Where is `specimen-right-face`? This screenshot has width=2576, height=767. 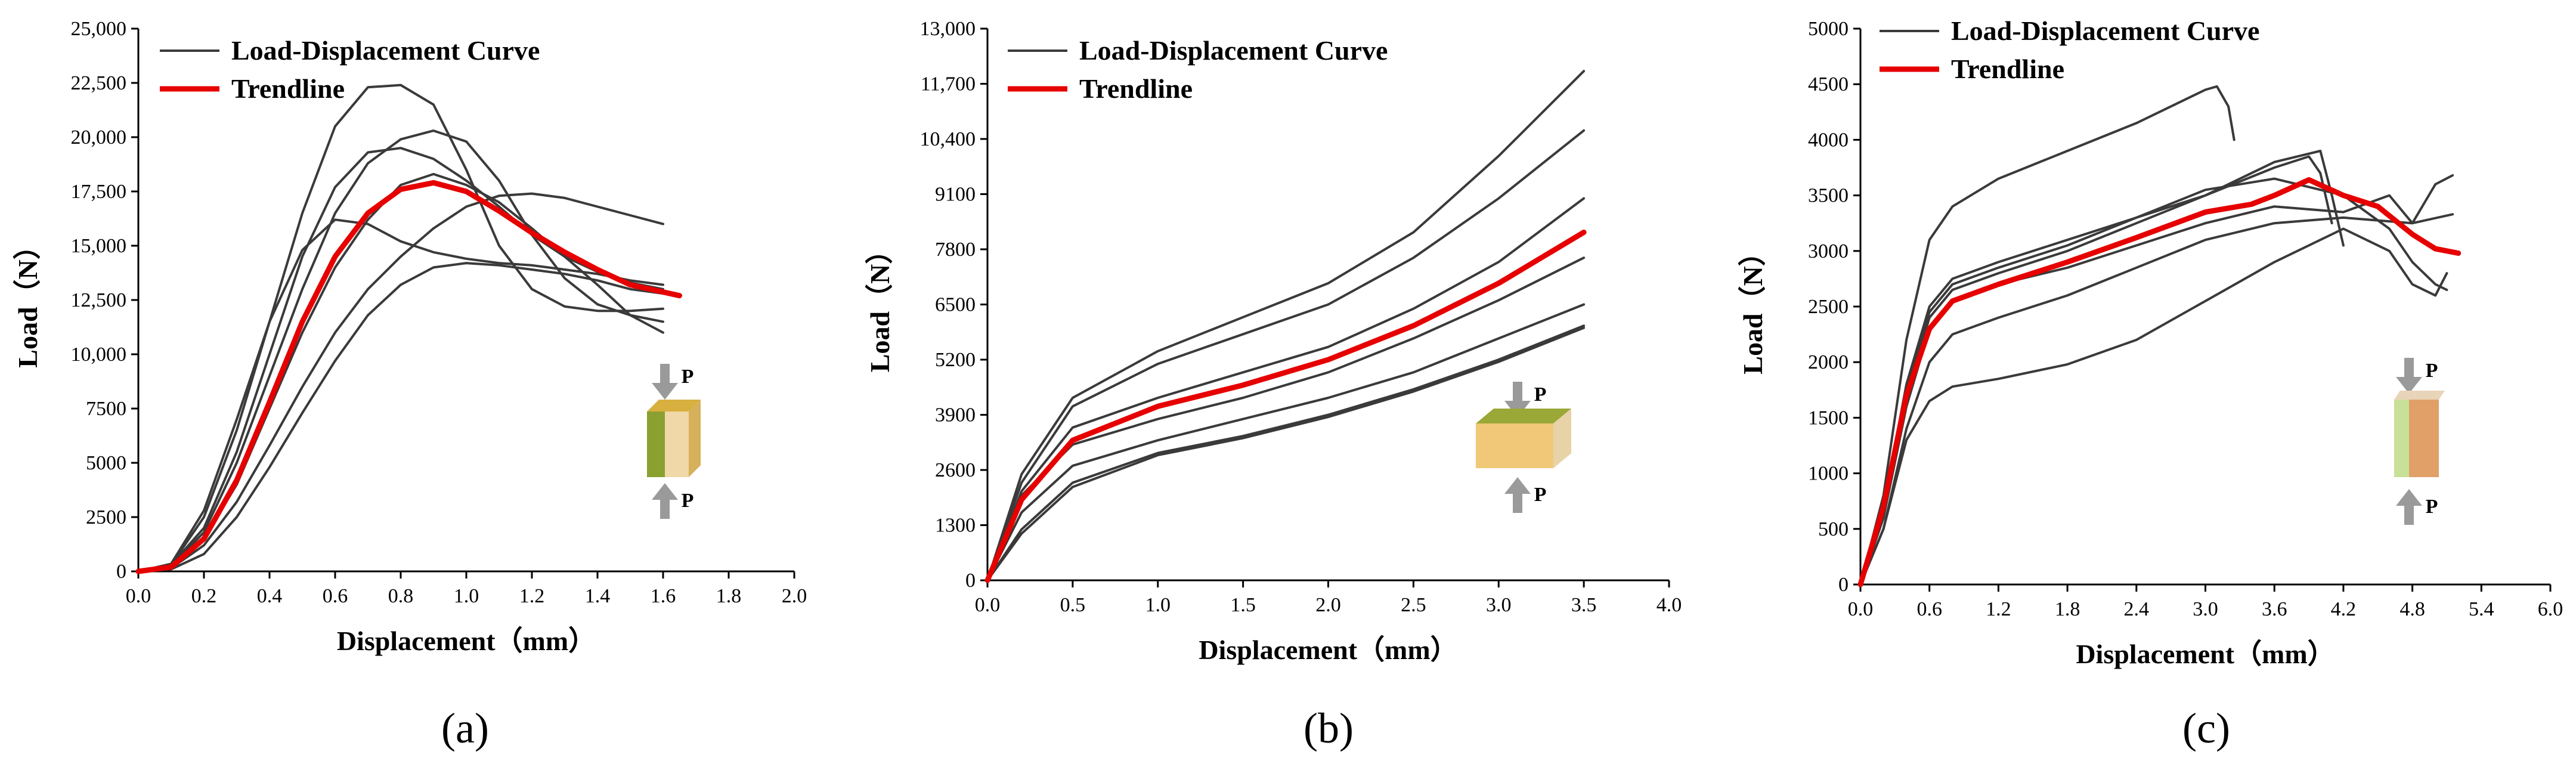
specimen-right-face is located at coordinates (1562, 439).